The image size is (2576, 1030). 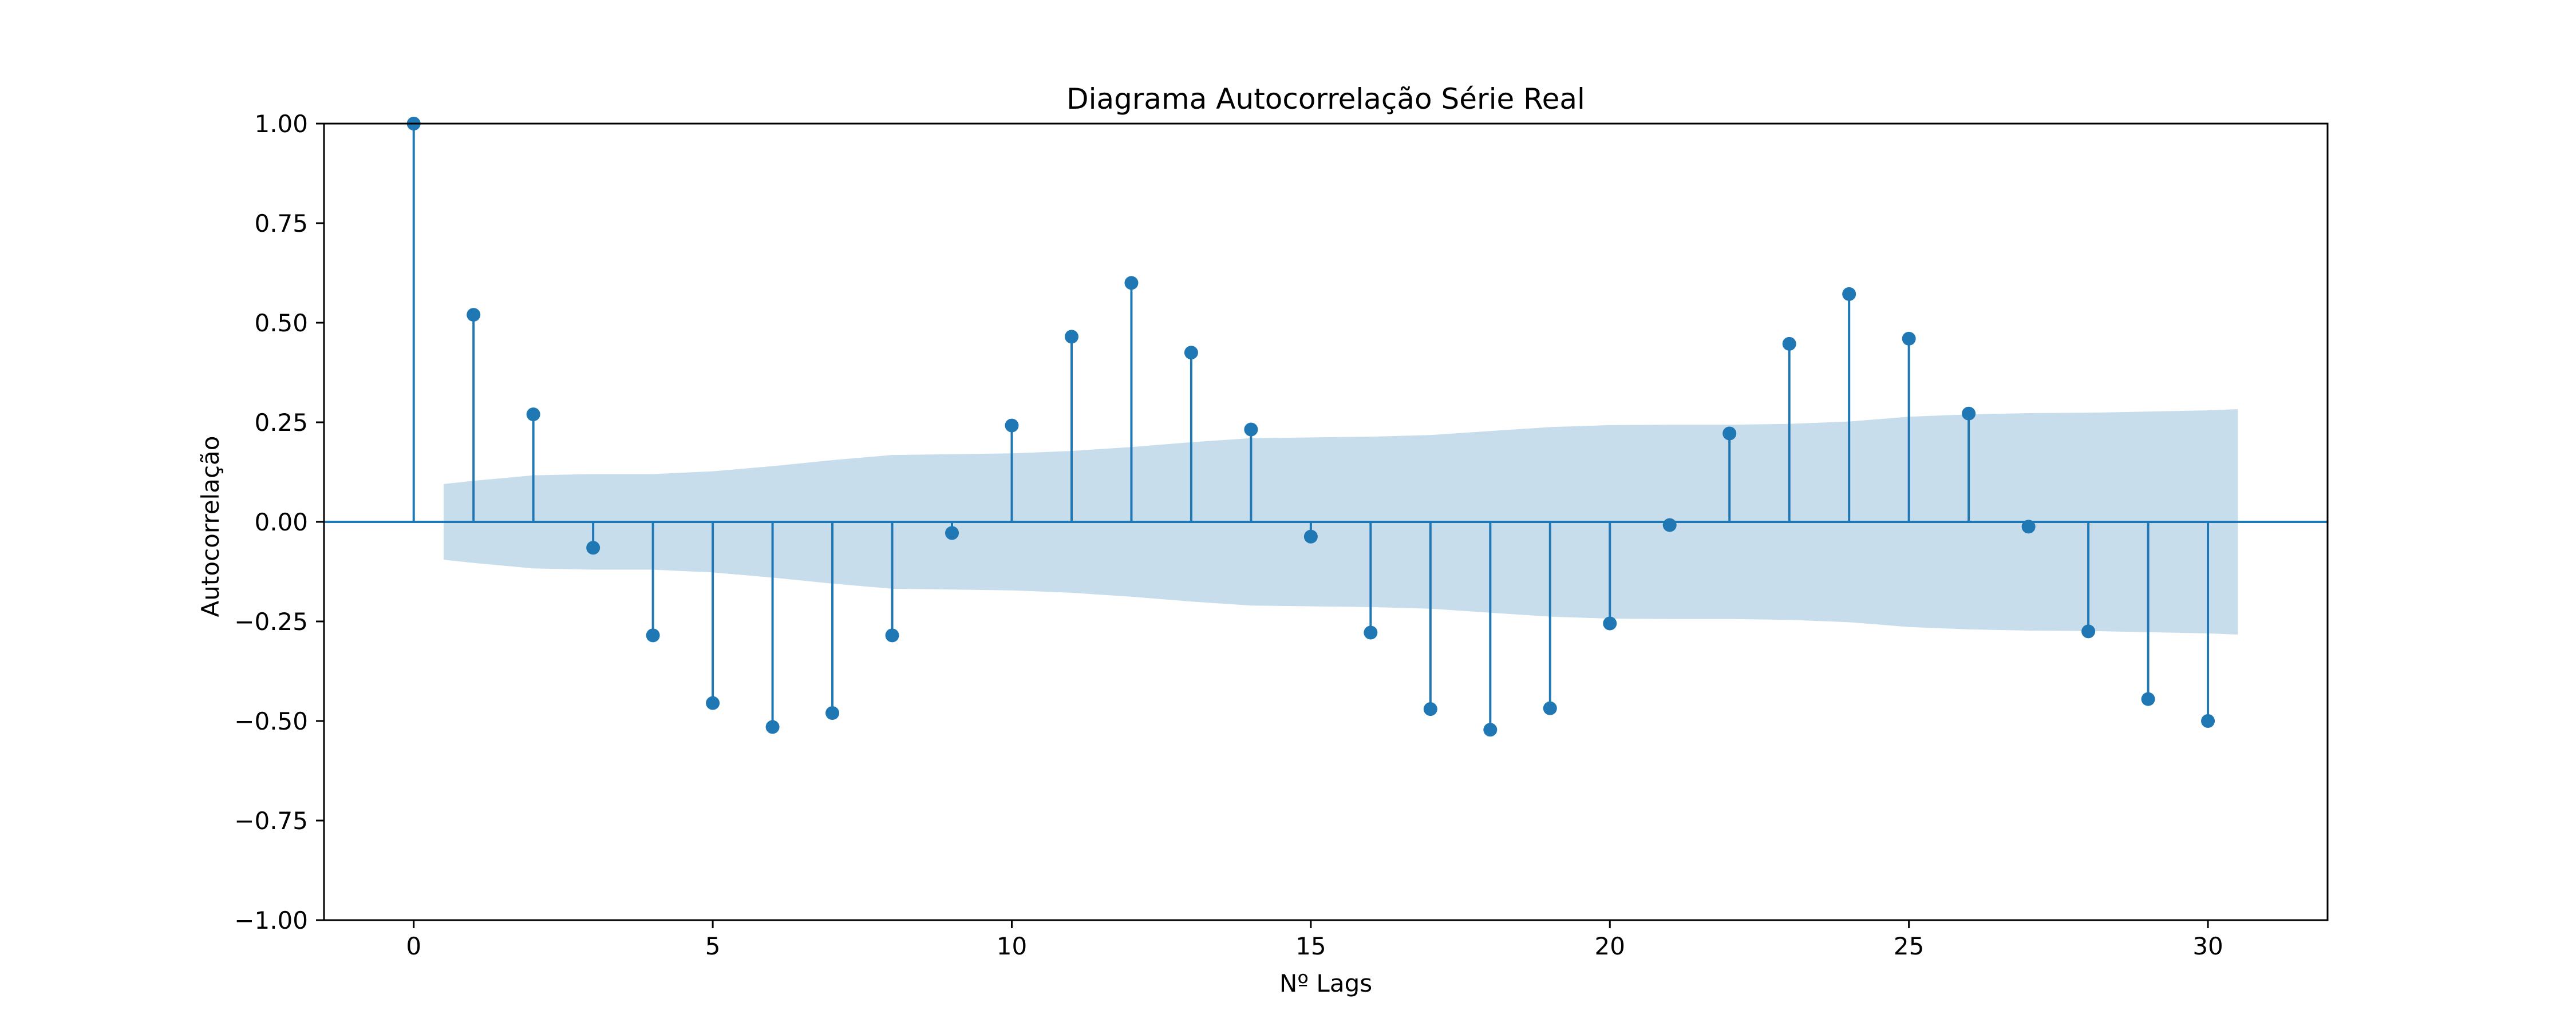 What do you see at coordinates (271, 622) in the screenshot?
I see `y-tick-label: −0.25` at bounding box center [271, 622].